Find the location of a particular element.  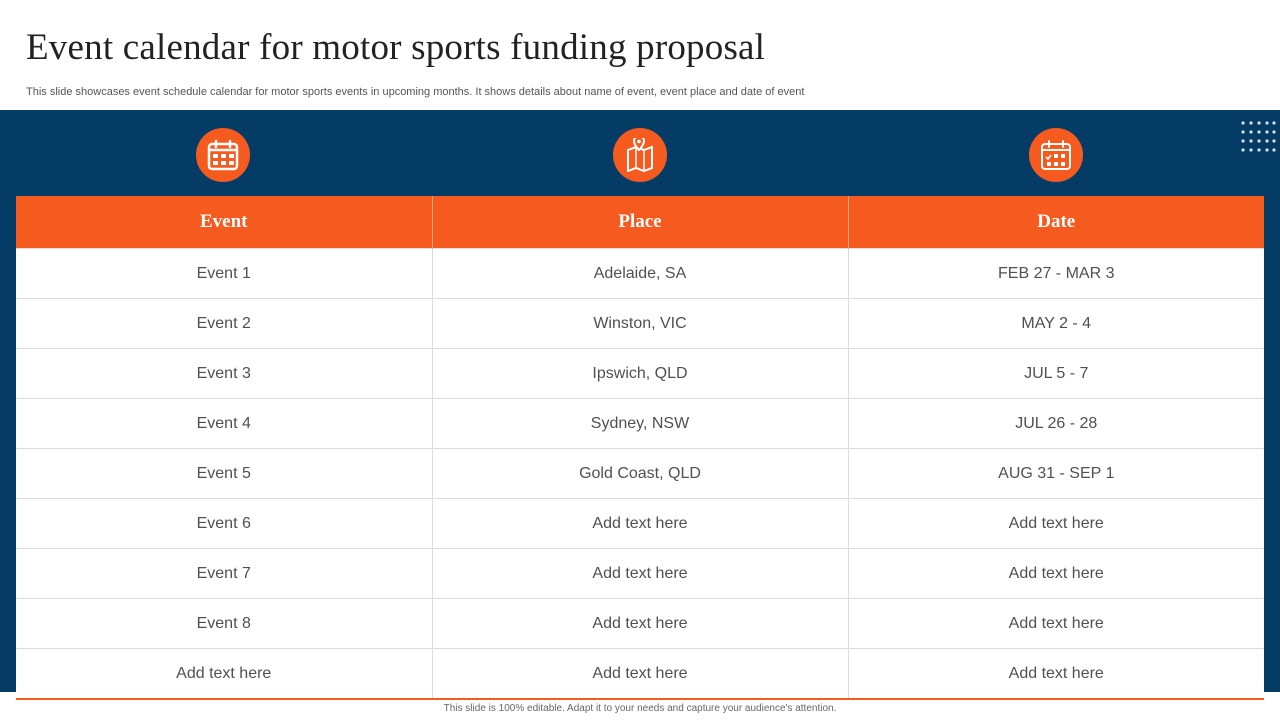

table-row: Event 4 Sydney, NSW JUL 26 - 28 is located at coordinates (640, 423).